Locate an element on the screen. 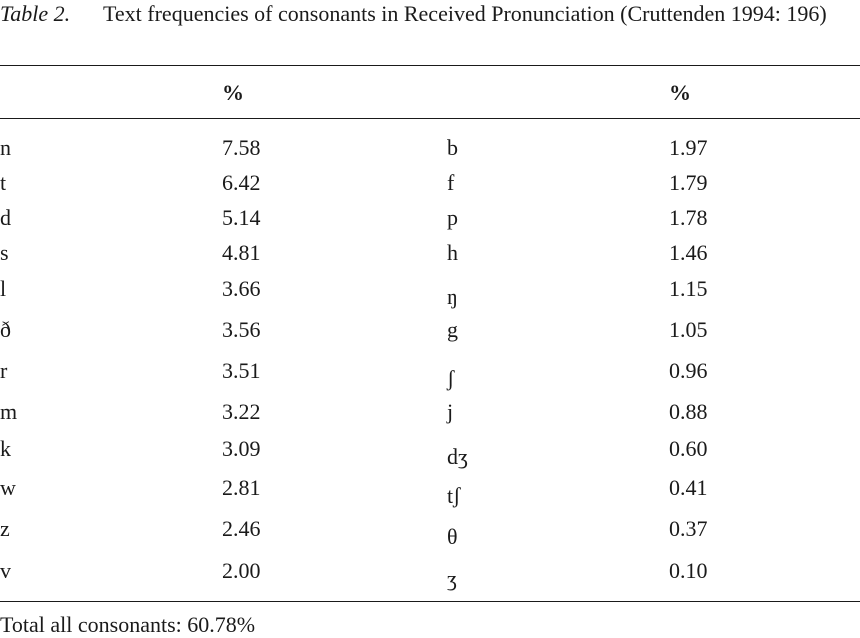 The image size is (860, 638). consonant-symbol: ŋ is located at coordinates (452, 296).